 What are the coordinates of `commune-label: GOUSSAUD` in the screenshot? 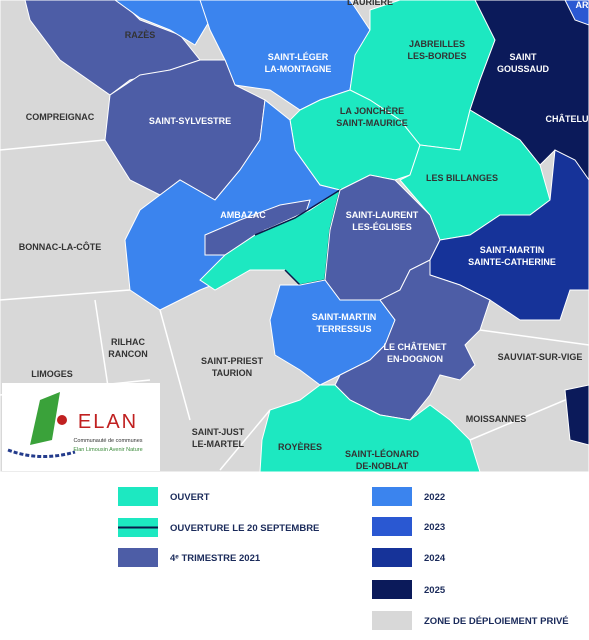 It's located at (523, 69).